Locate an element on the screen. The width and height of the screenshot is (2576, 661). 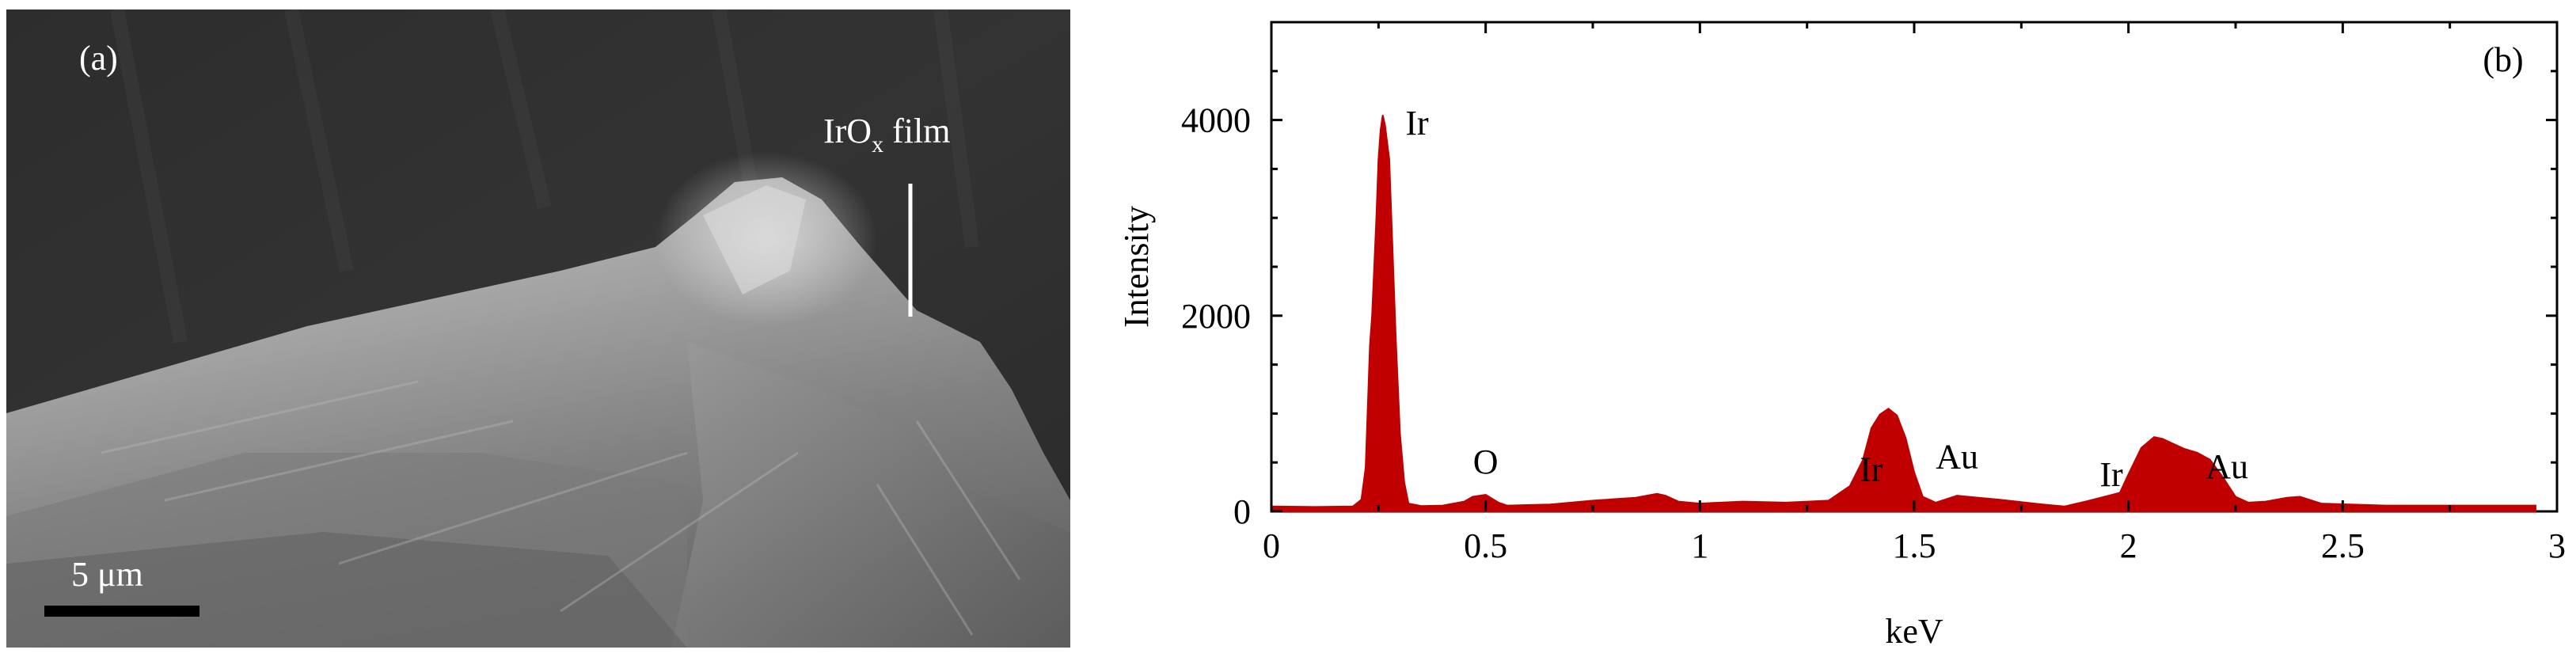
peak-label: O is located at coordinates (1486, 462).